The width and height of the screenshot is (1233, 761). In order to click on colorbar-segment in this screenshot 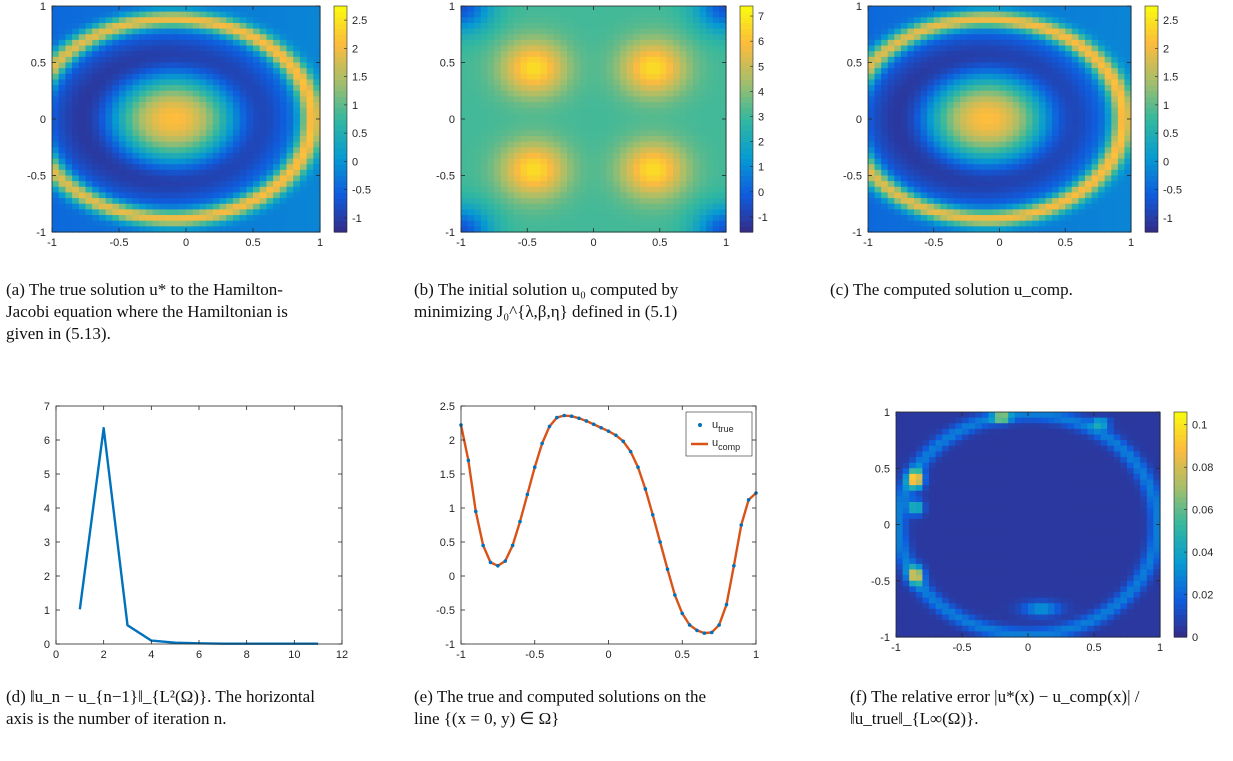, I will do `click(340, 71)`.